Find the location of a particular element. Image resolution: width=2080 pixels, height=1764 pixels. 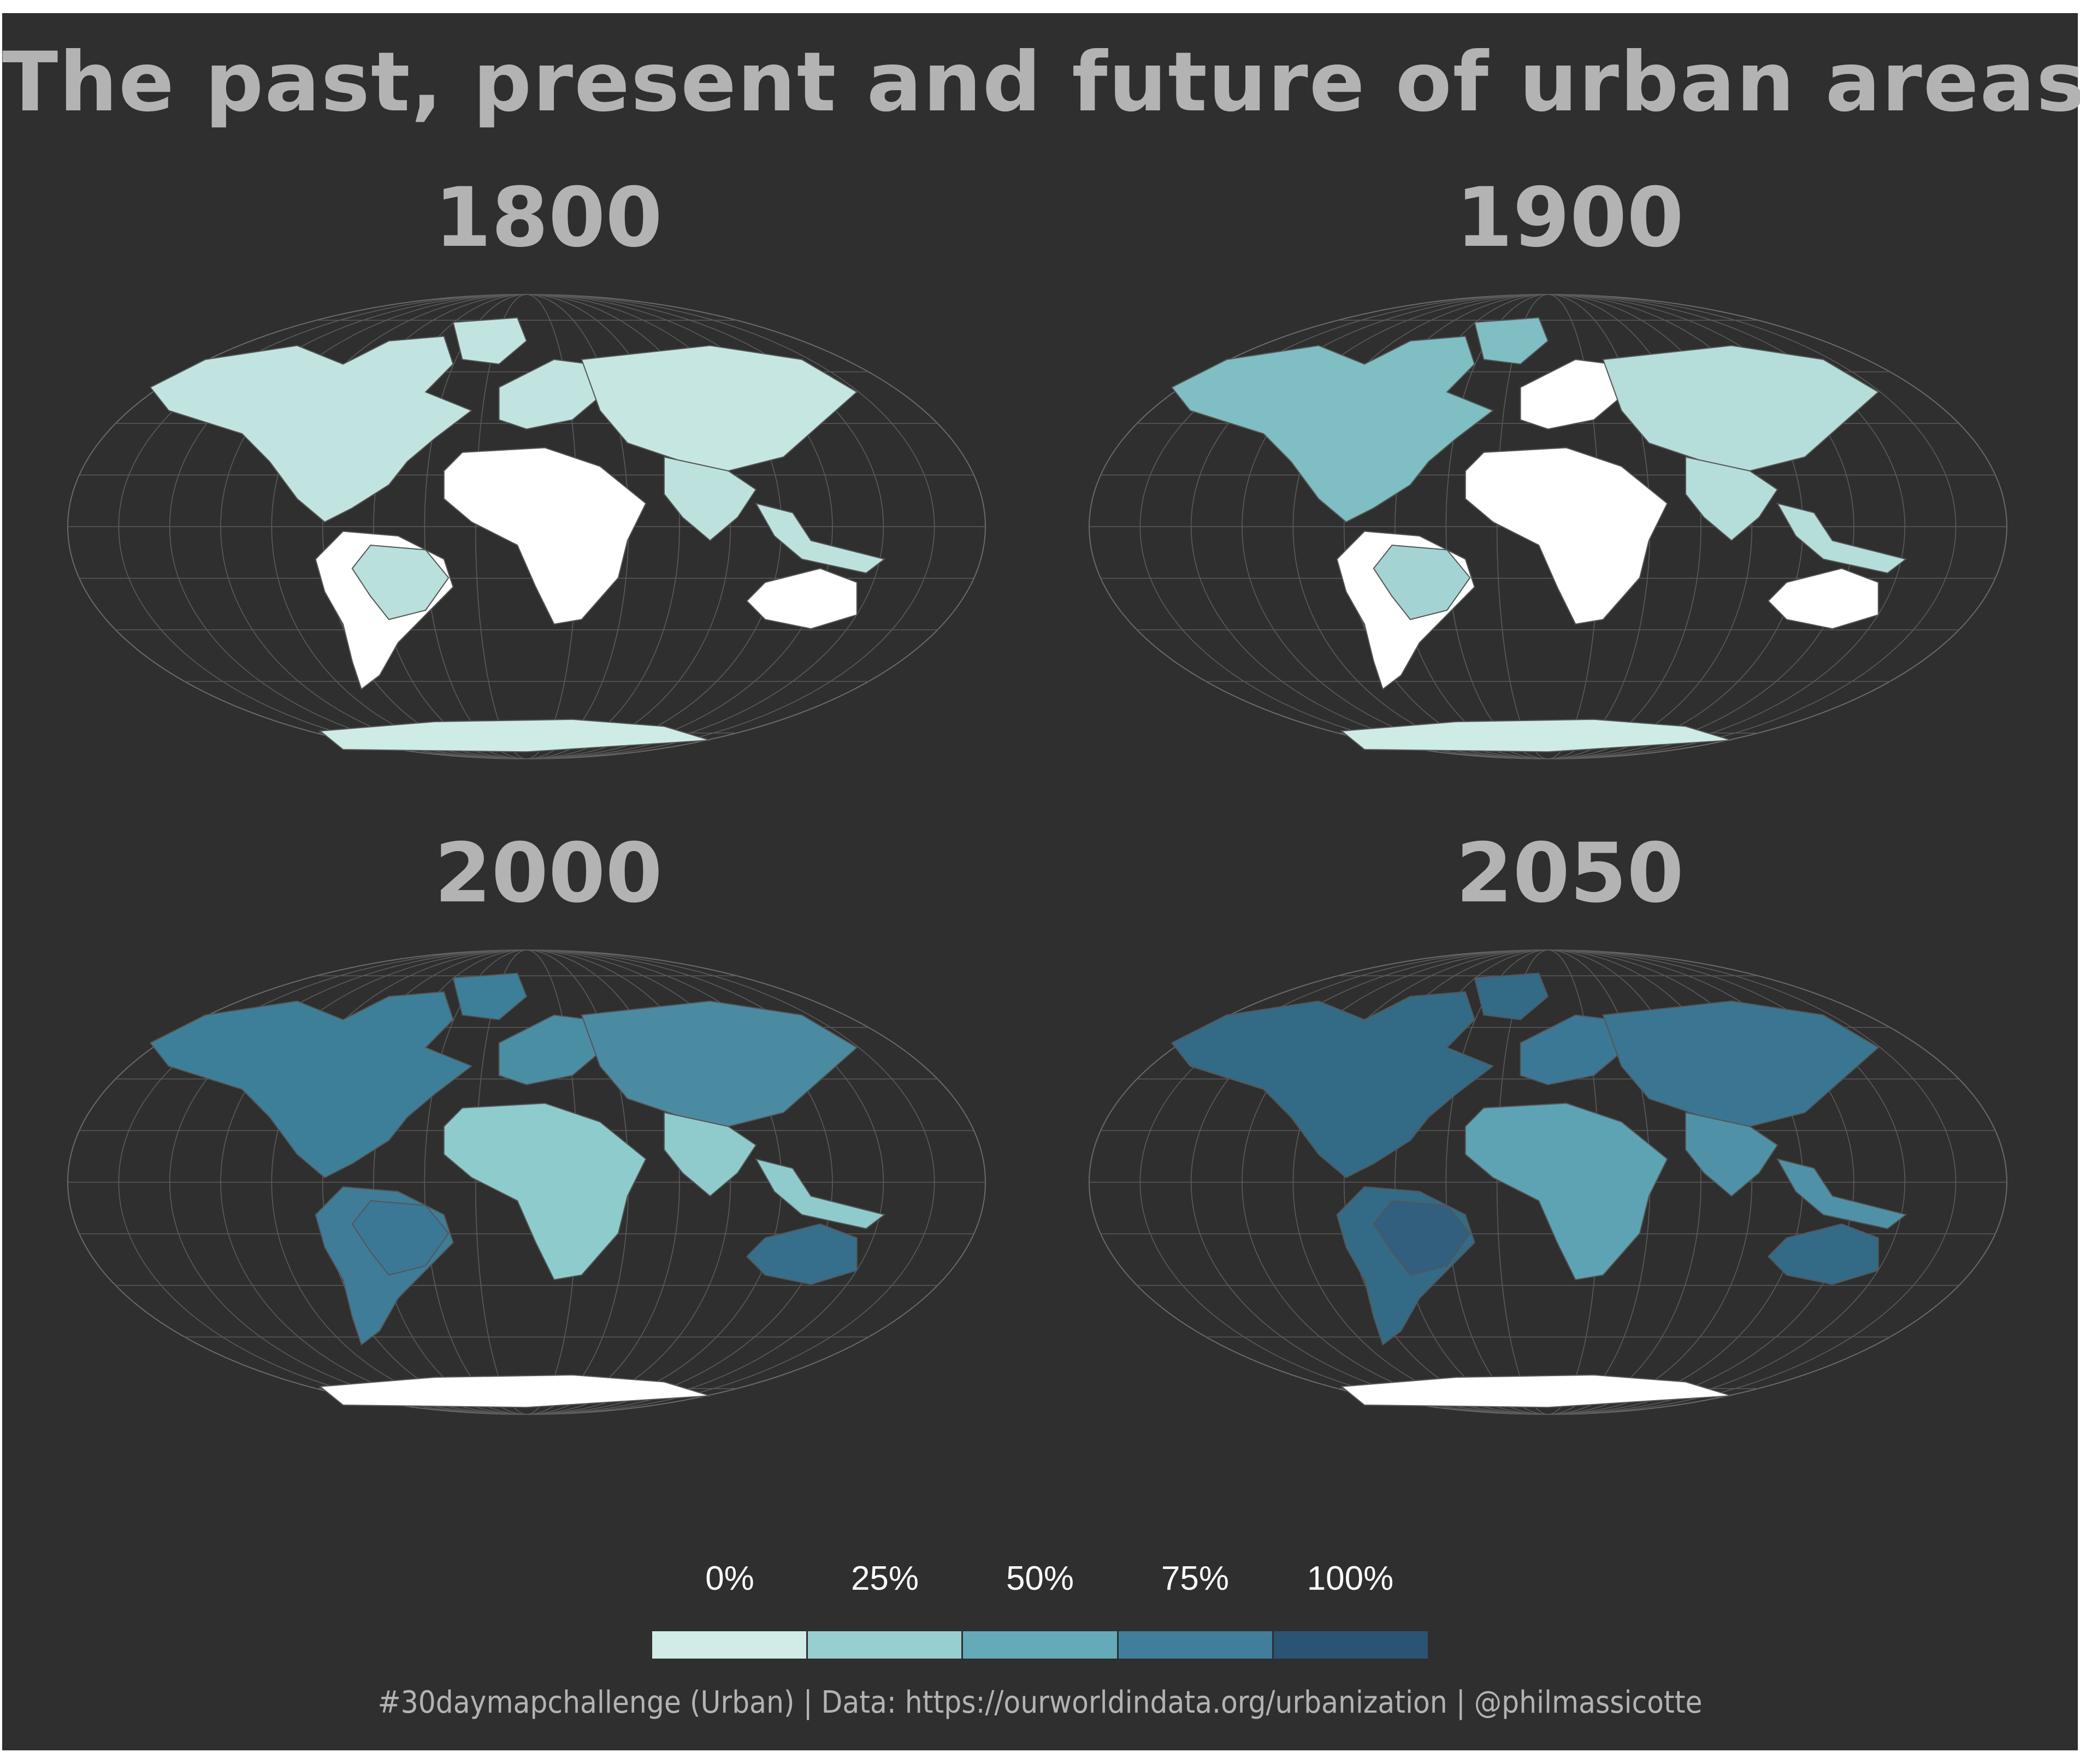

panel-year-title: 2000 is located at coordinates (548, 874).